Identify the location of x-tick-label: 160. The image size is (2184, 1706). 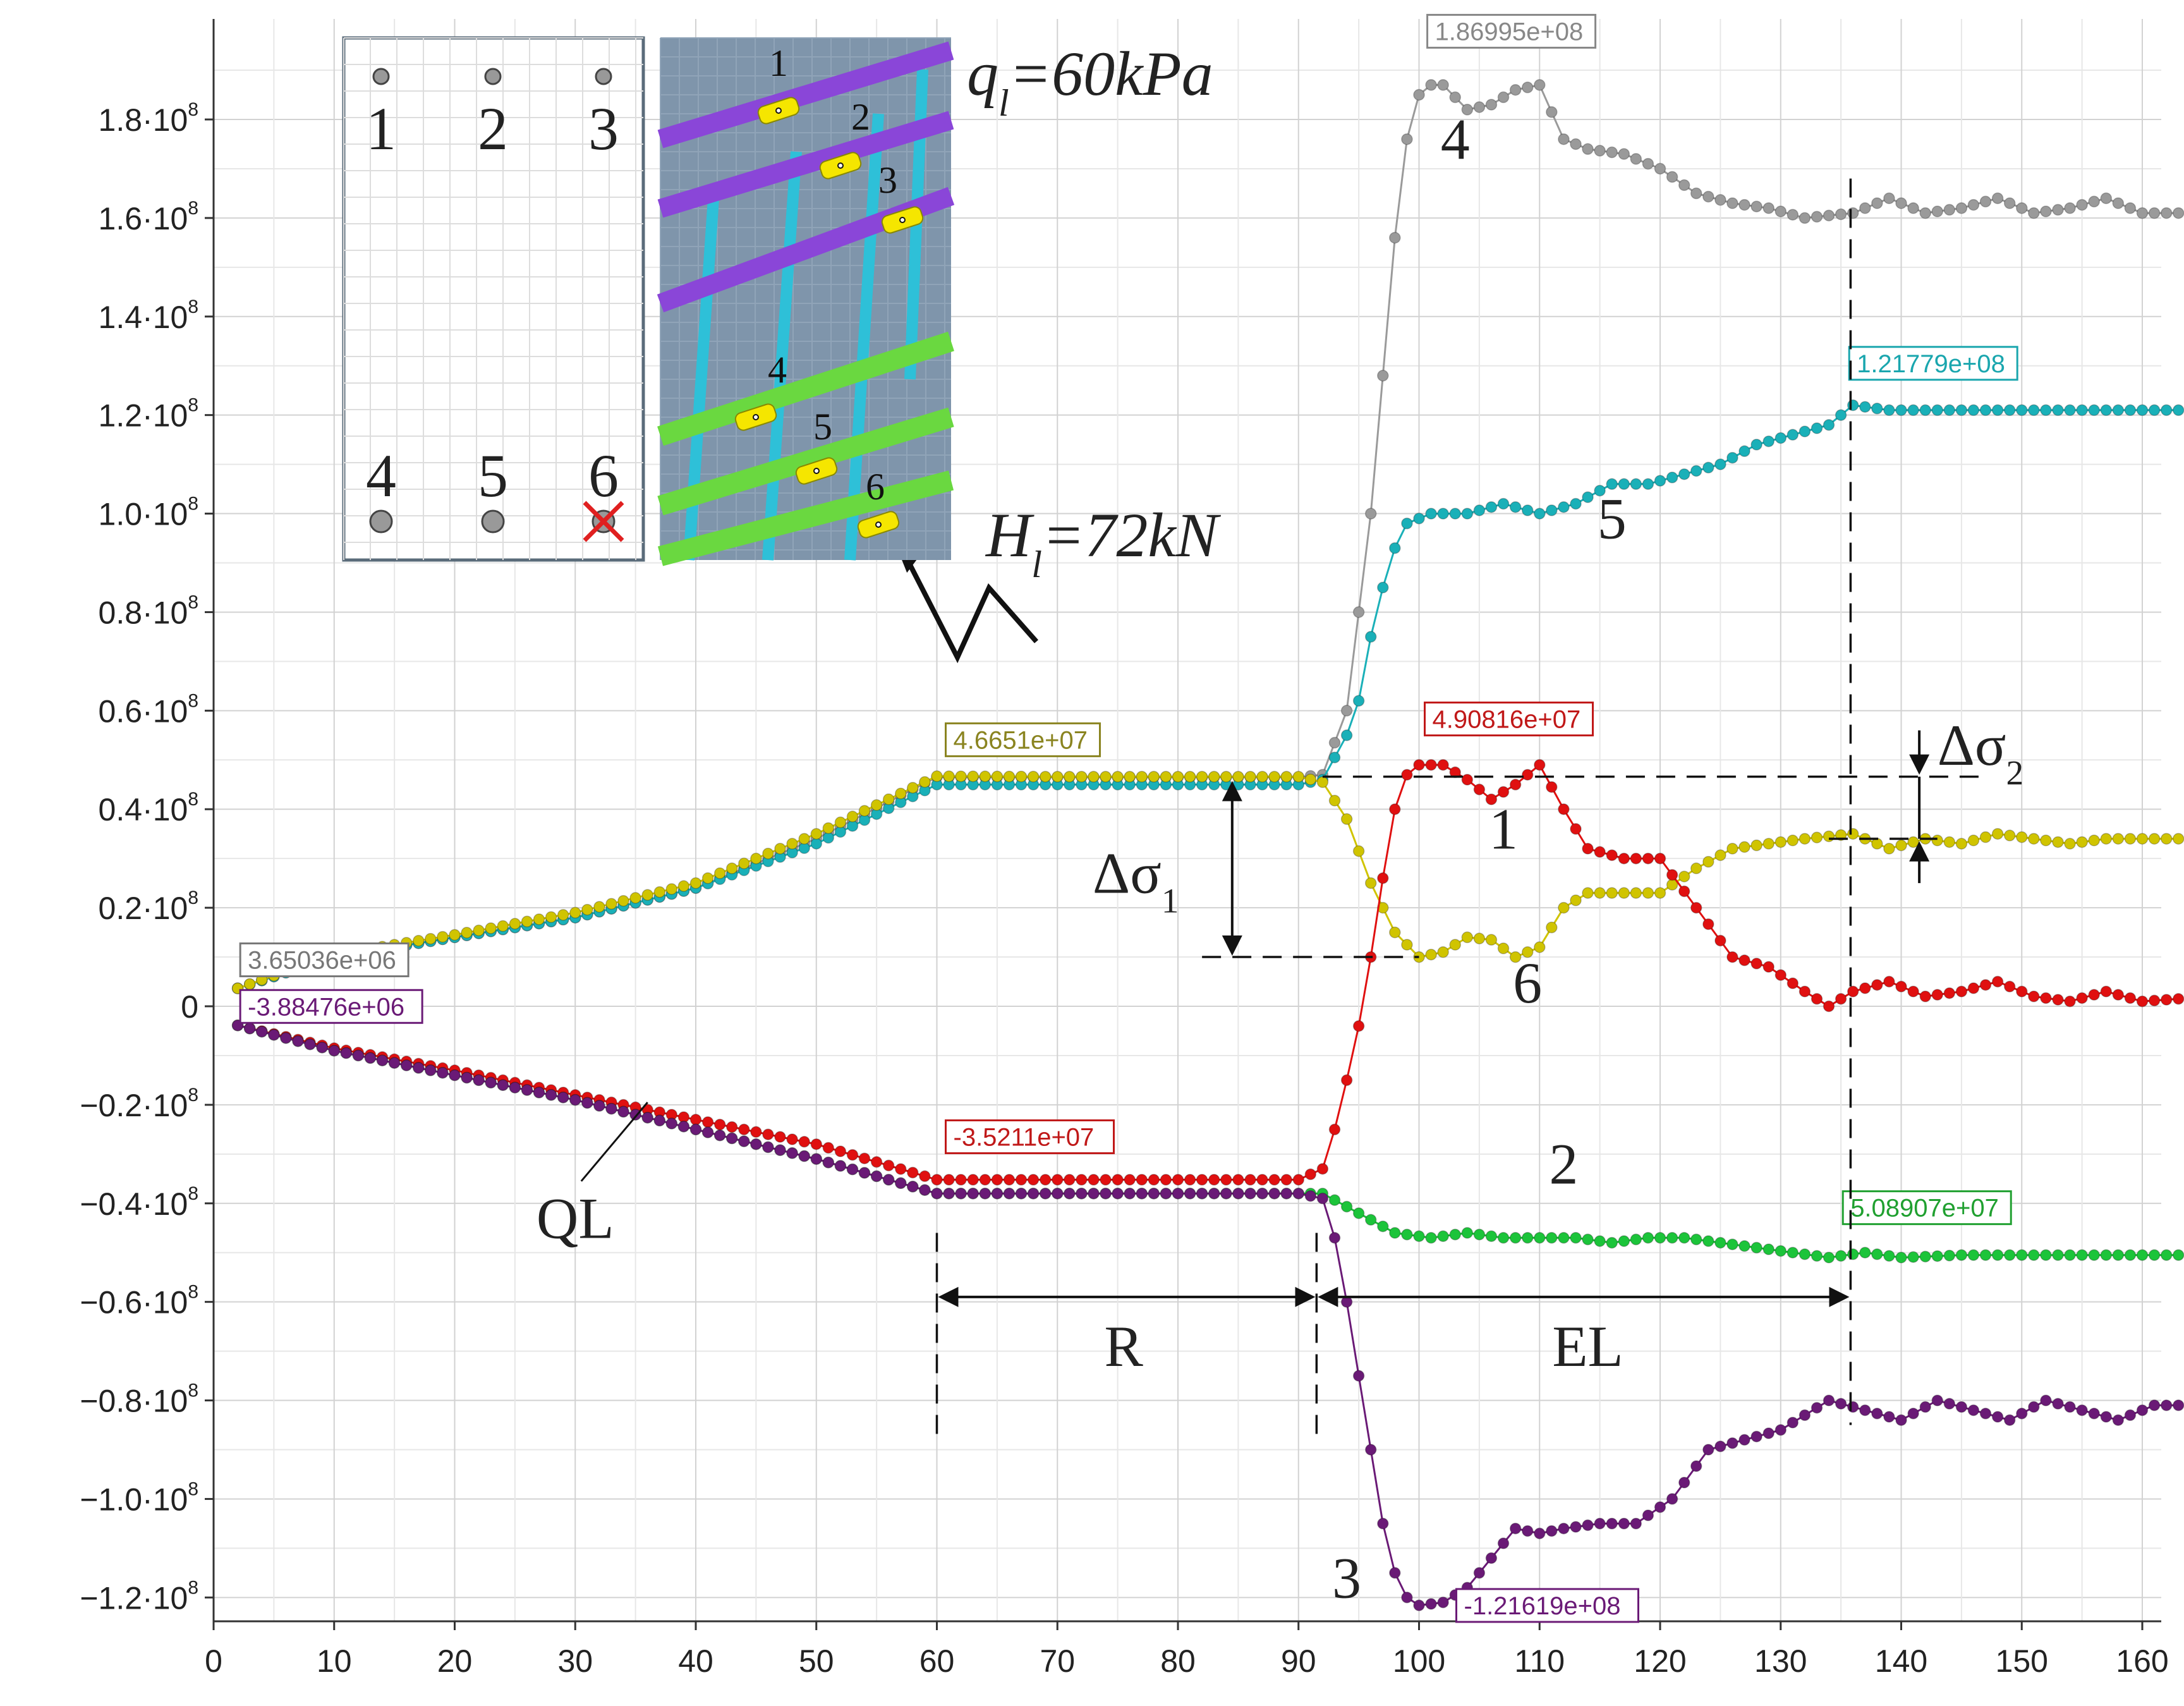
(2142, 1661).